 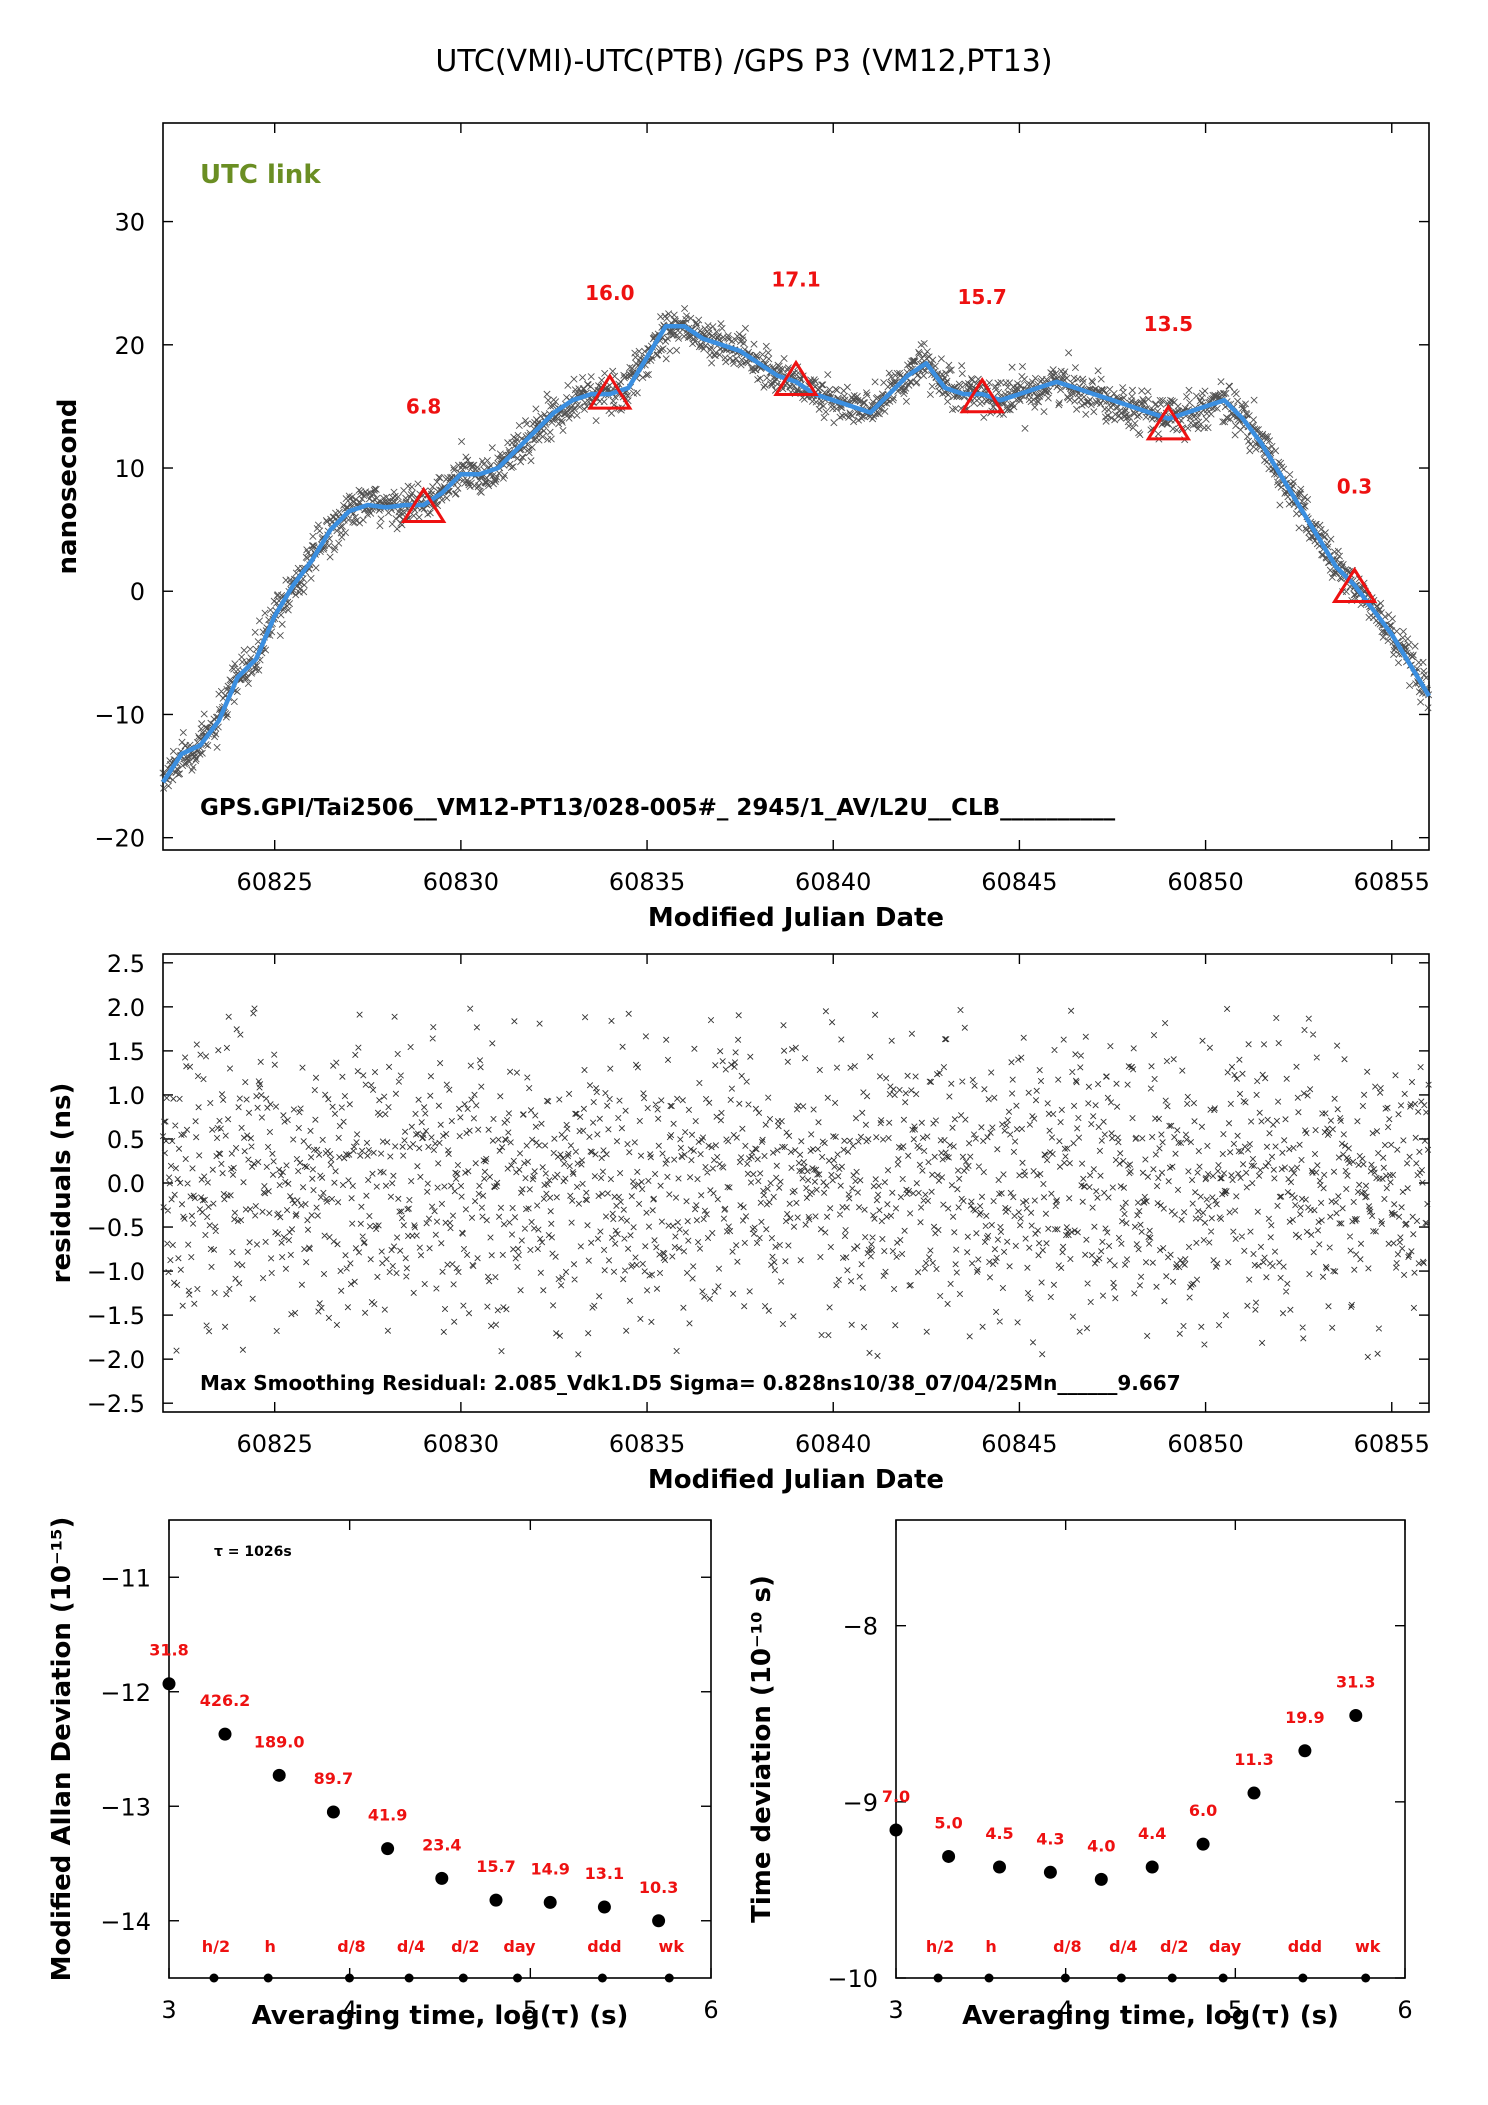 What do you see at coordinates (1065, 2010) in the screenshot?
I see `x-tick-label: 4` at bounding box center [1065, 2010].